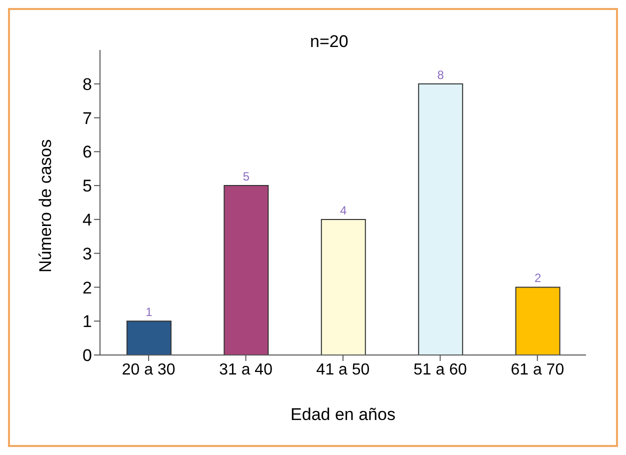 The width and height of the screenshot is (626, 455). Describe the element at coordinates (87, 322) in the screenshot. I see `y-tick-label: 1` at that location.